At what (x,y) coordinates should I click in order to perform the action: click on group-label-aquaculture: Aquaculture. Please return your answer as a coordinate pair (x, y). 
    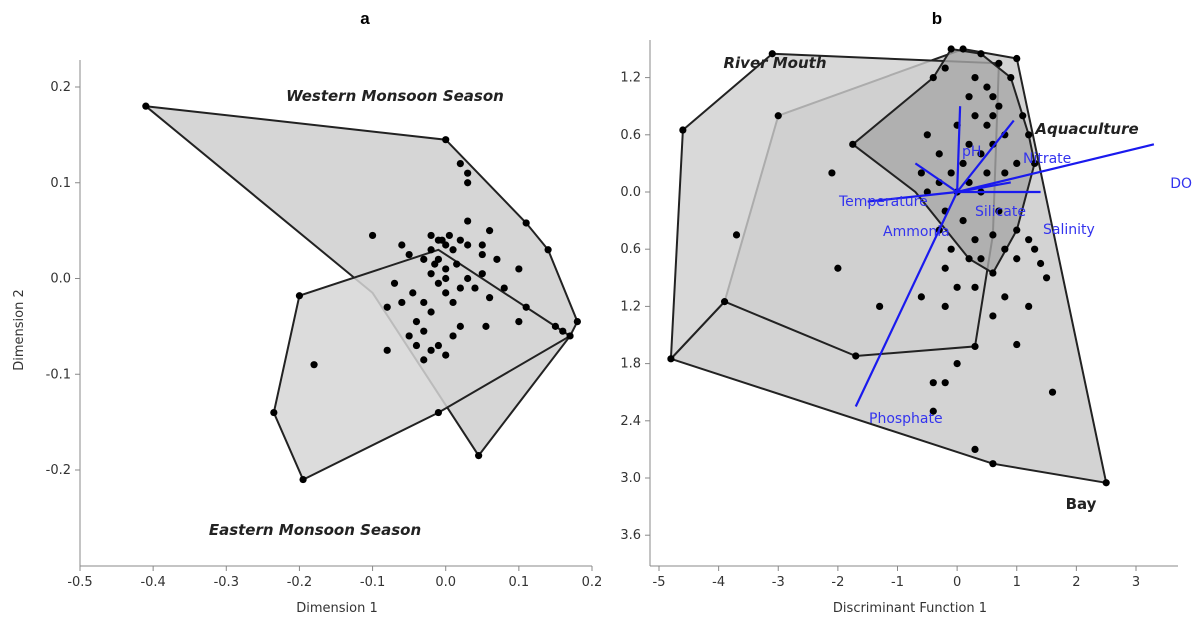
    Looking at the image, I should click on (1086, 129).